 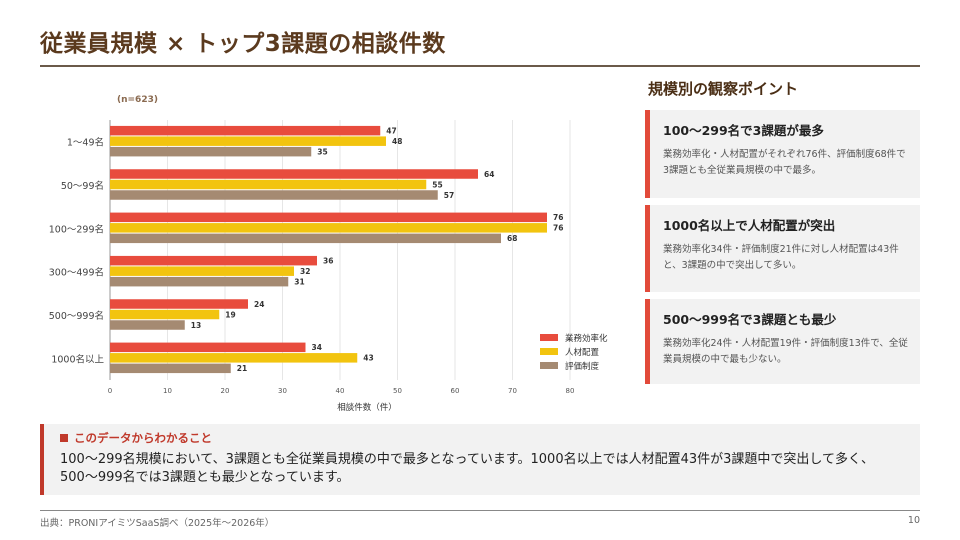 What do you see at coordinates (586, 338) in the screenshot?
I see `legend-label: 業務効率化` at bounding box center [586, 338].